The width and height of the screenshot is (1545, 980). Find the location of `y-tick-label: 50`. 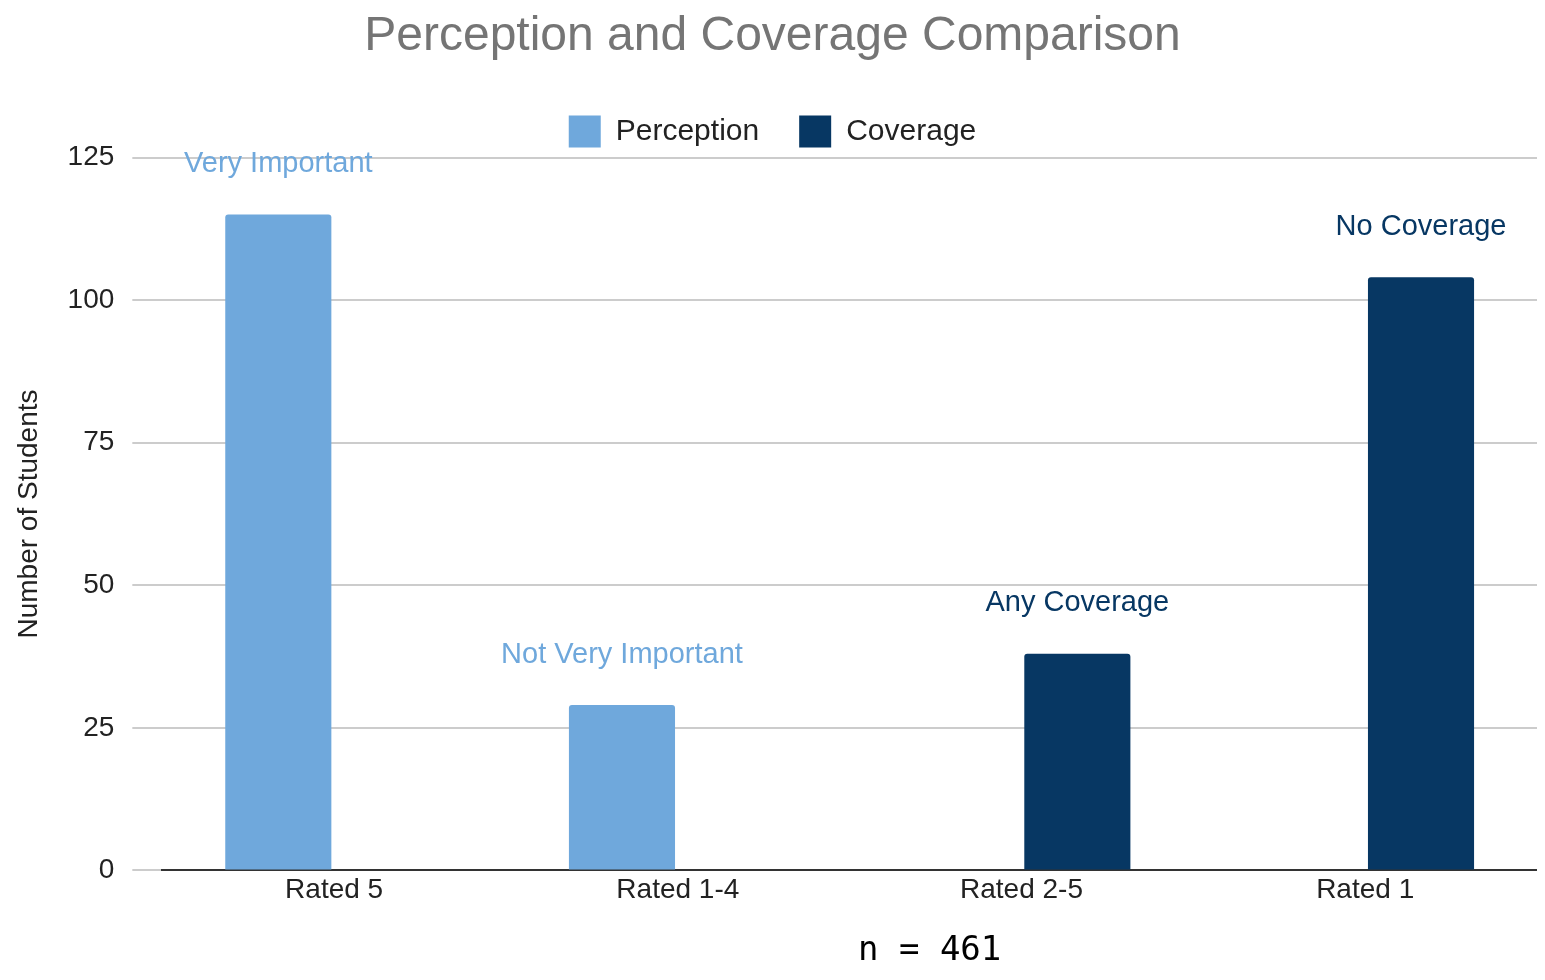

y-tick-label: 50 is located at coordinates (99, 583).